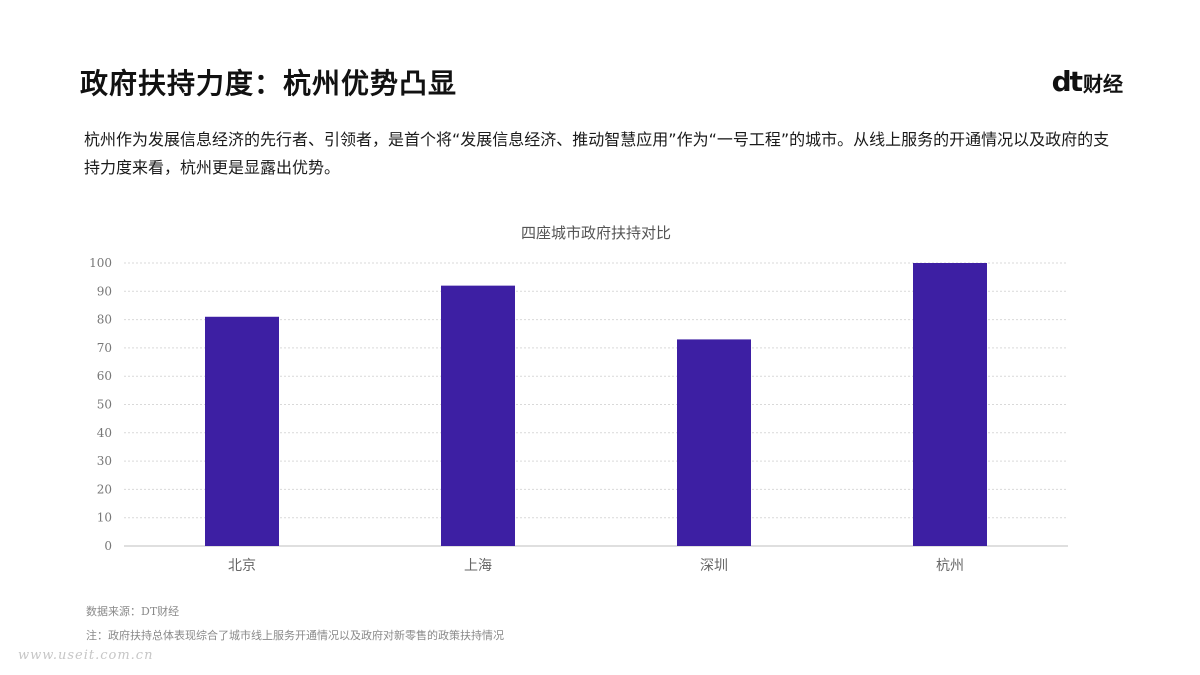 This screenshot has height=675, width=1200. Describe the element at coordinates (1067, 81) in the screenshot. I see `logo-mark: dt` at that location.